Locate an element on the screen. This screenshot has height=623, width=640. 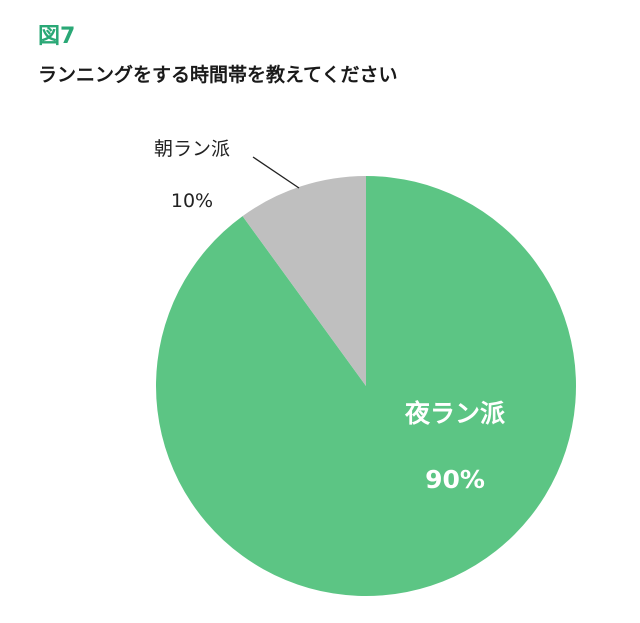
slice-value-asa: 10% is located at coordinates (192, 201).